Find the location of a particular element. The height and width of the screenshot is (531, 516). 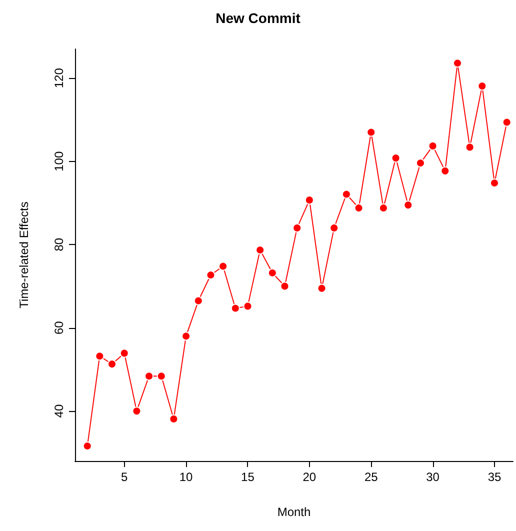

y-tick-label: 40 is located at coordinates (59, 411).